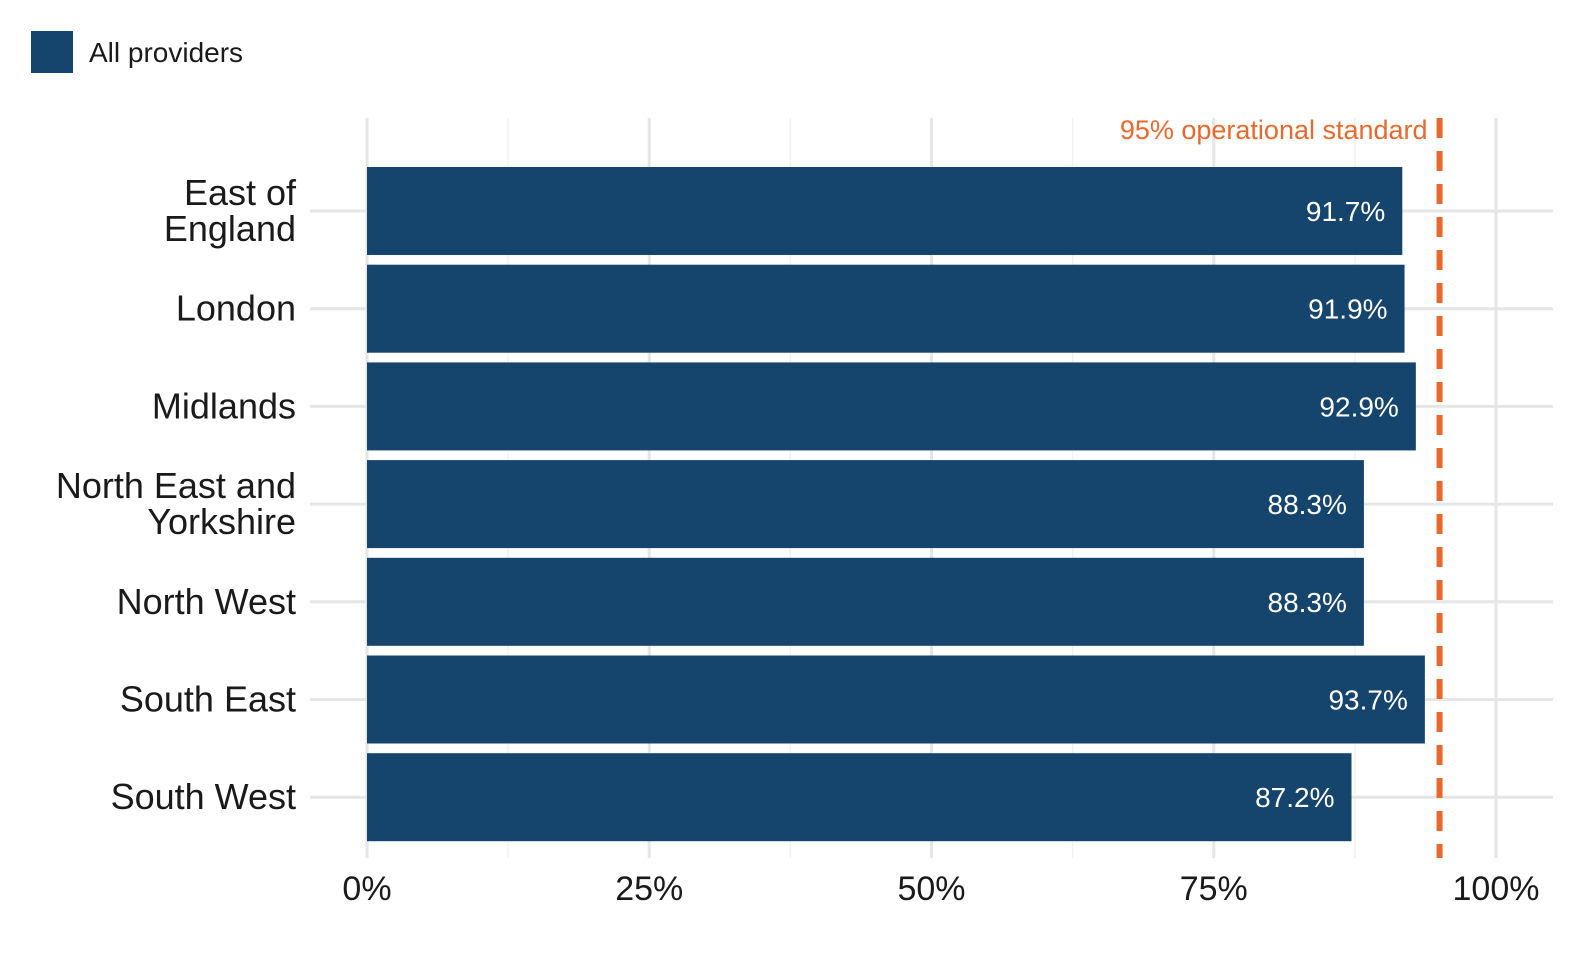  Describe the element at coordinates (931, 889) in the screenshot. I see `x-tick-label: 50%` at that location.